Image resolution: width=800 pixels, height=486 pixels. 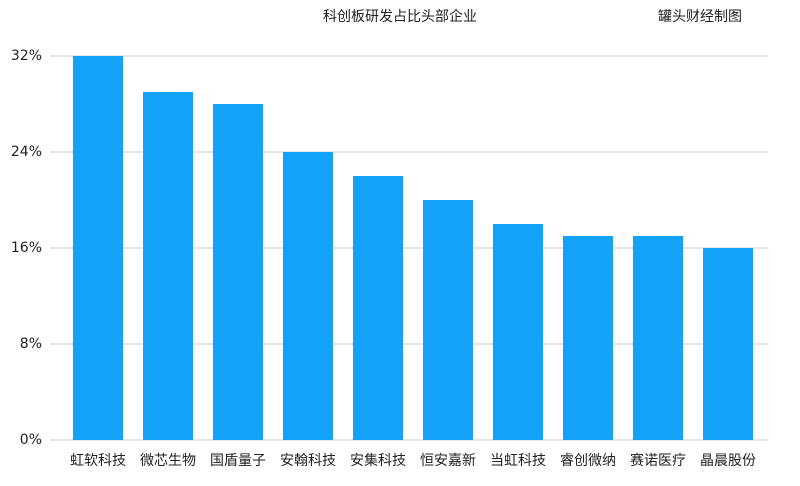 I want to click on chart-source: 罐头财经制图, so click(x=700, y=17).